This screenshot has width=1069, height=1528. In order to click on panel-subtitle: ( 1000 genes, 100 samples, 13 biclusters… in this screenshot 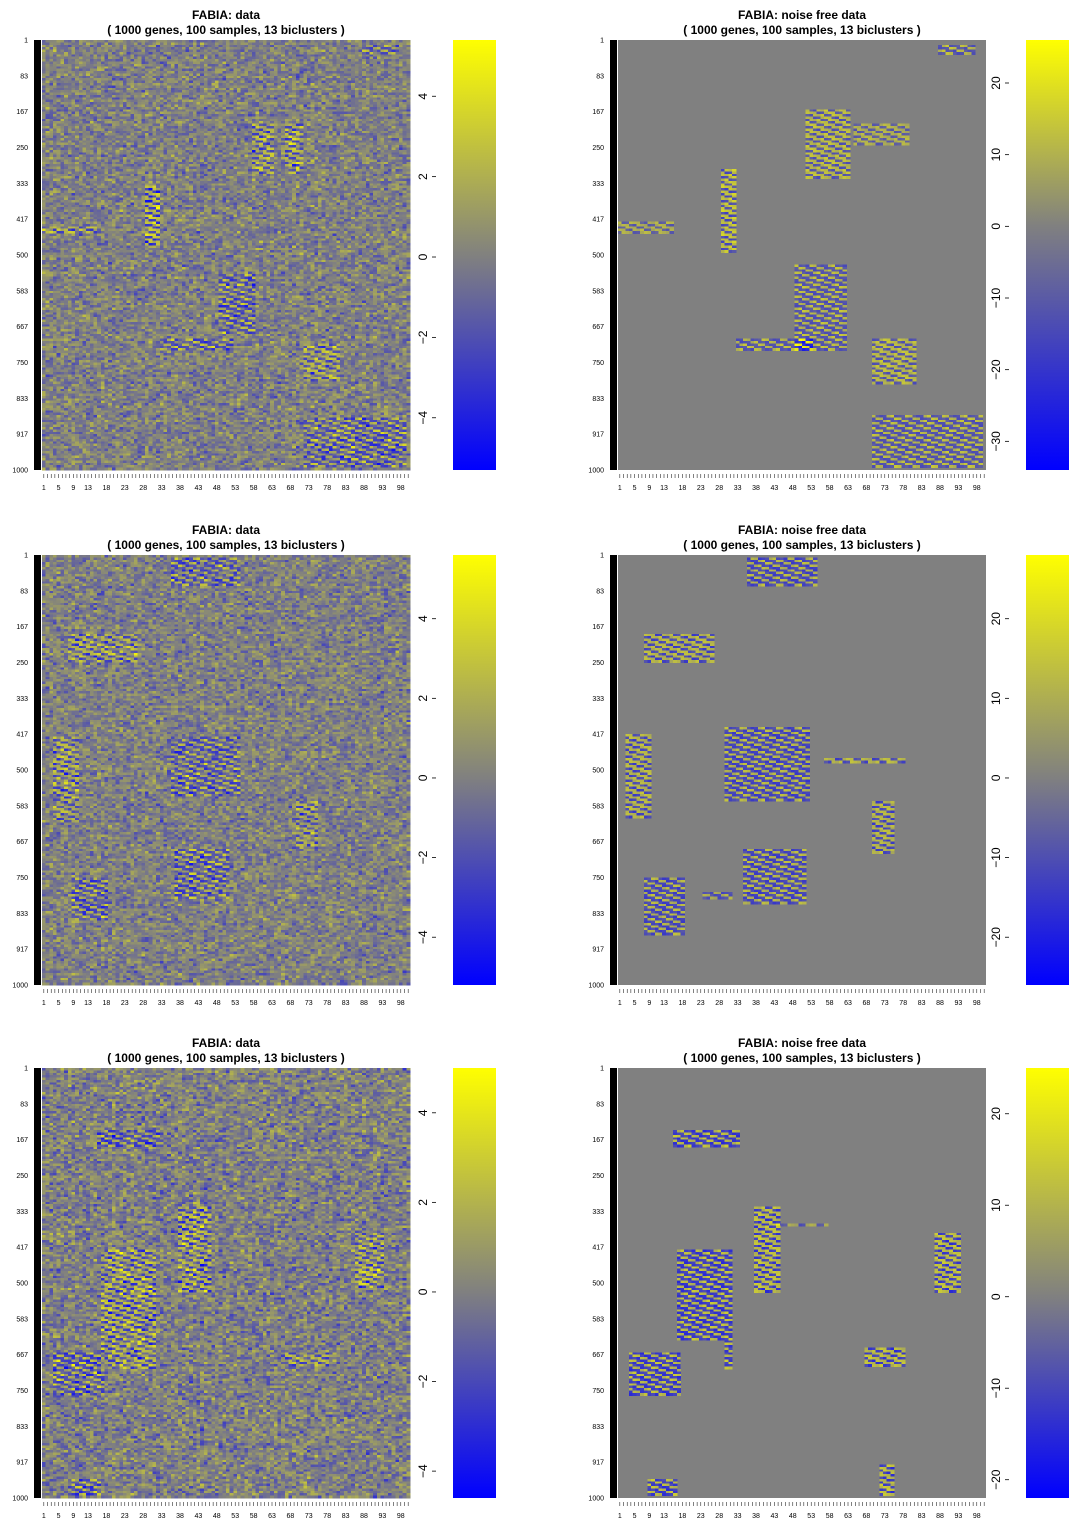, I will do `click(225, 30)`.